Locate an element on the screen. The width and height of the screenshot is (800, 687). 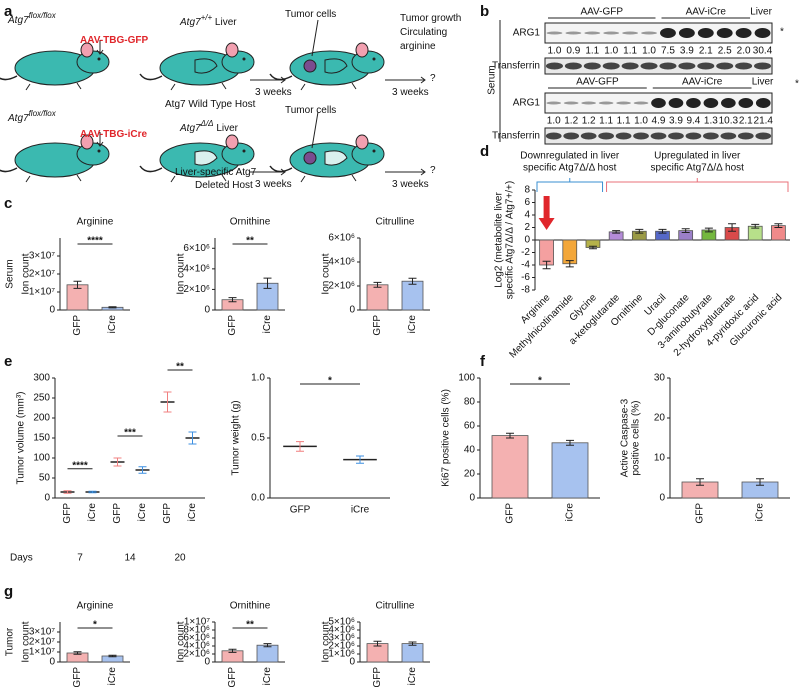
liver is located at coordinates (206, 66).